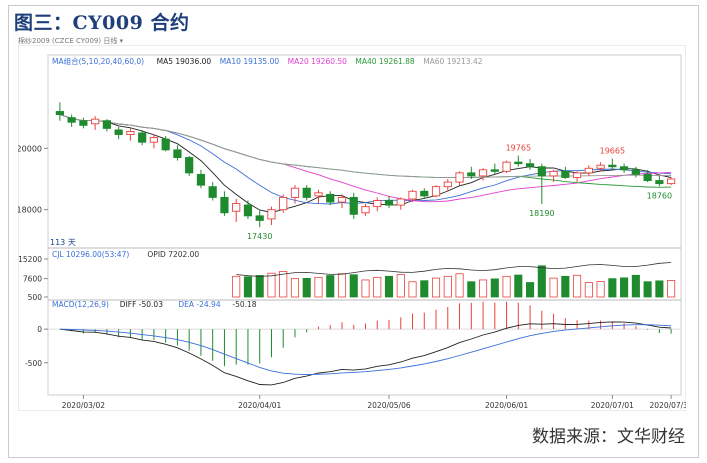 This screenshot has width=707, height=463. Describe the element at coordinates (365, 353) in the screenshot. I see `macd-diff-line` at that location.